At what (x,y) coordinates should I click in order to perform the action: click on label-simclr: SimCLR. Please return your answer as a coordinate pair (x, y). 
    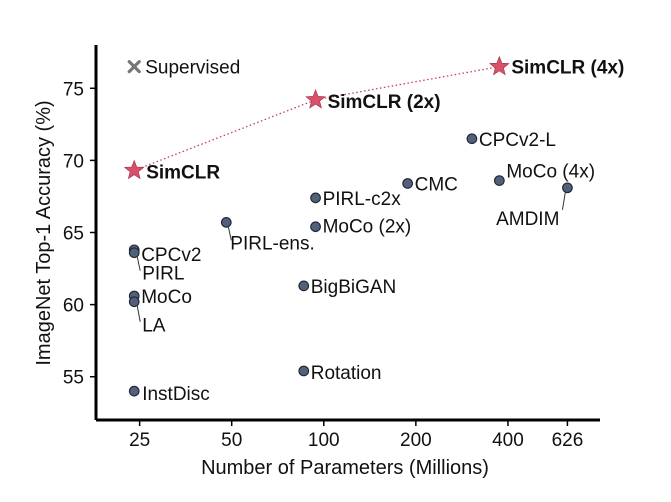
    Looking at the image, I should click on (183, 172).